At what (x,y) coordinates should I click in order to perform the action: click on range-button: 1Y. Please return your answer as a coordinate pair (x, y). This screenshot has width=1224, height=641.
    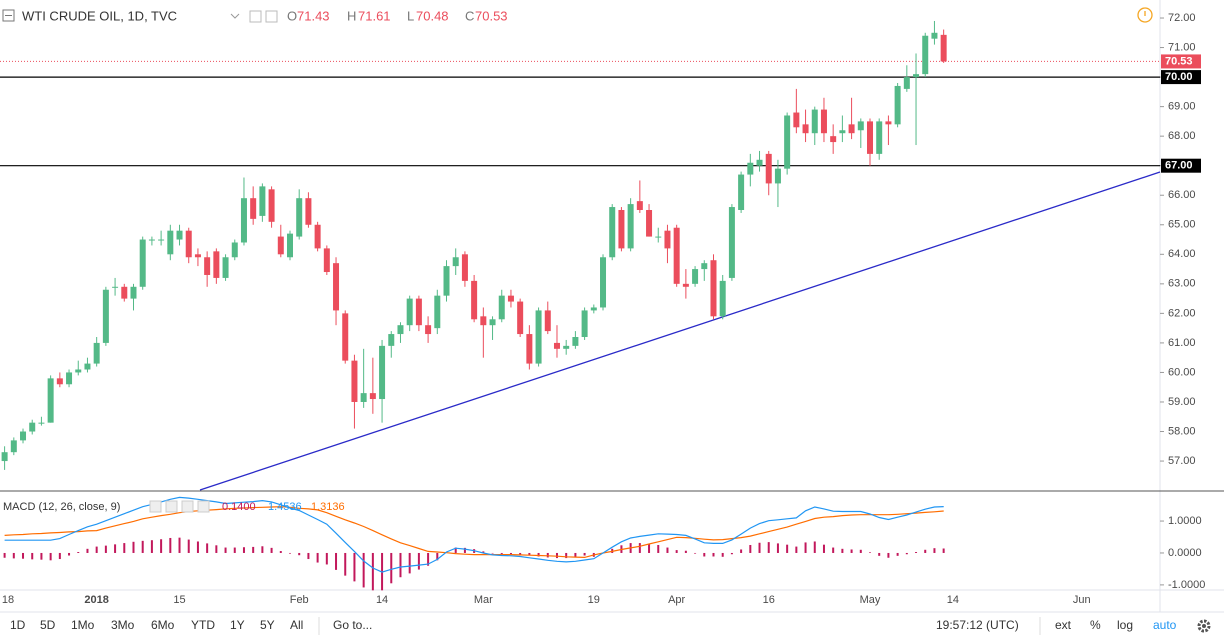
    Looking at the image, I should click on (237, 625).